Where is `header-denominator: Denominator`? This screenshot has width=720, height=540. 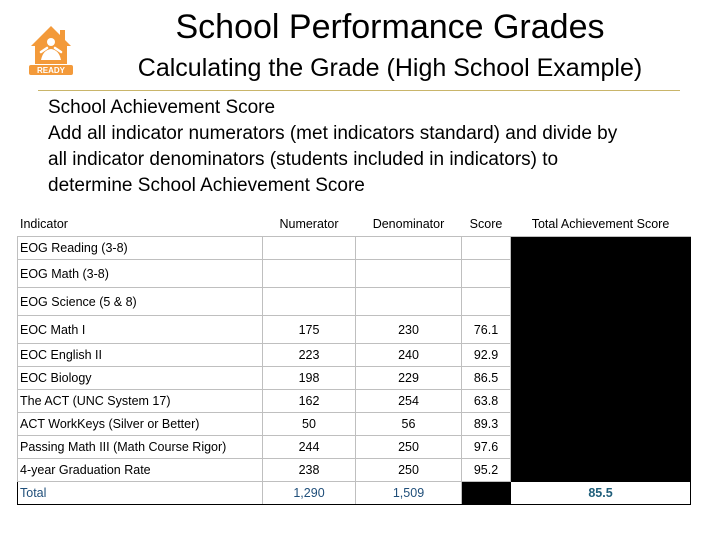
header-denominator: Denominator is located at coordinates (408, 224).